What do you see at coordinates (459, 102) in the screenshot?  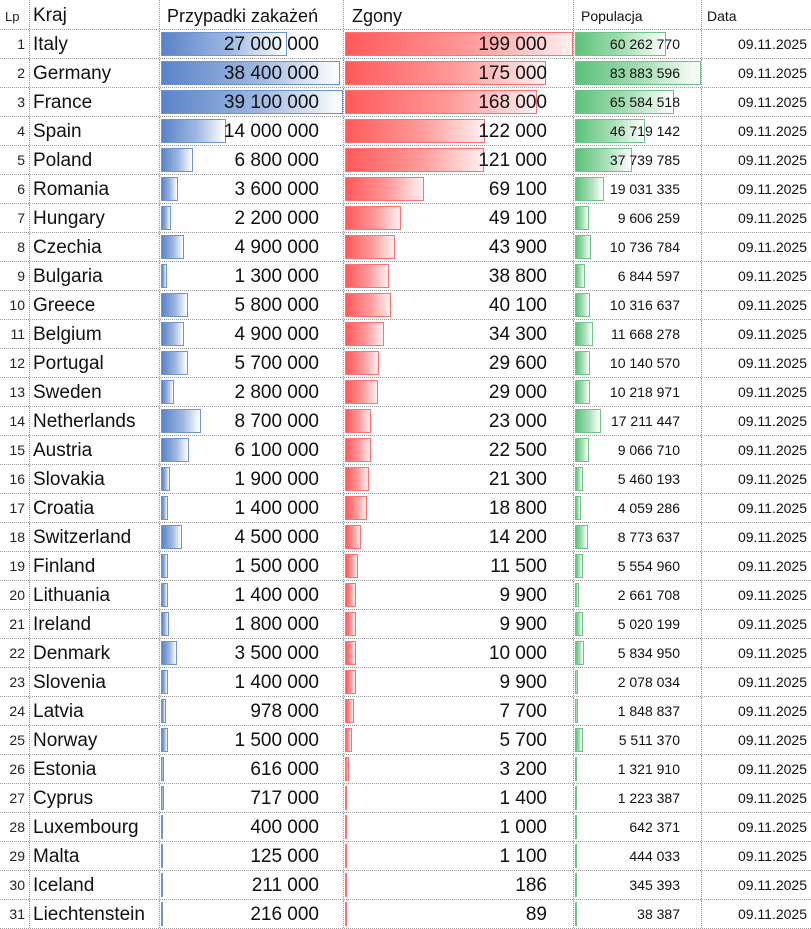 I see `cell-deaths: 168 000` at bounding box center [459, 102].